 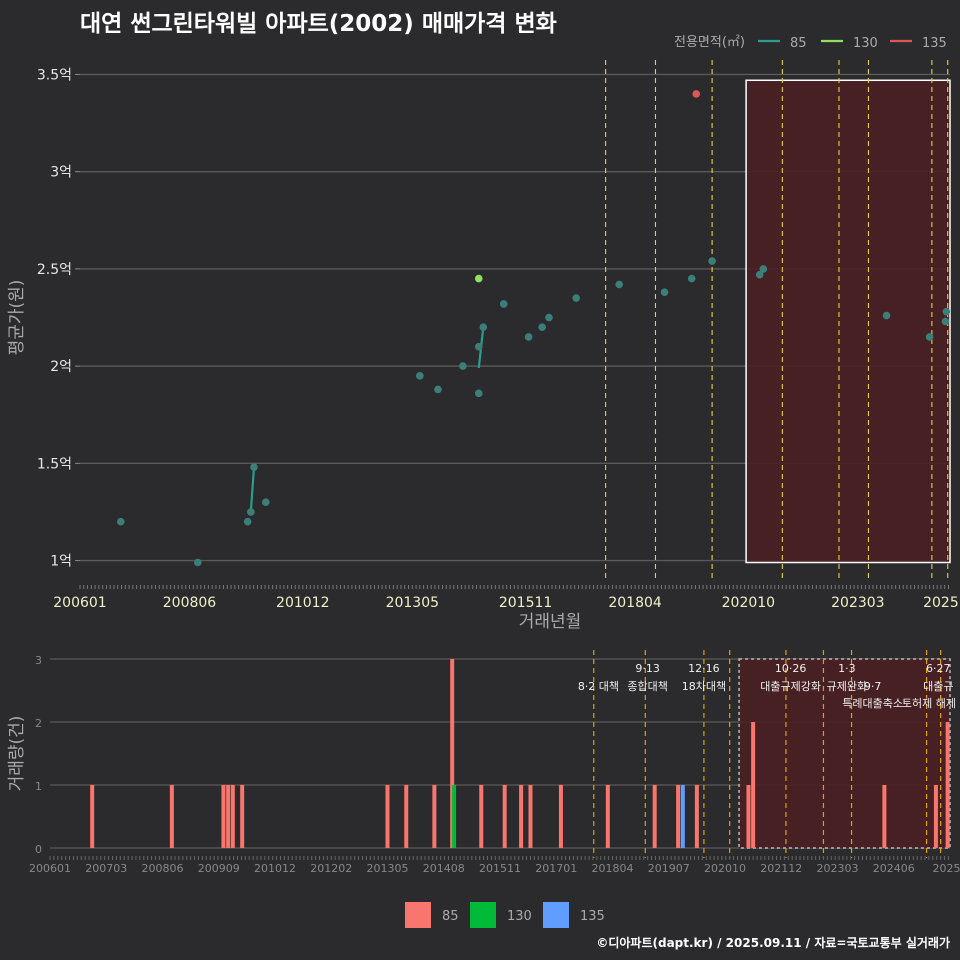 What do you see at coordinates (444, 868) in the screenshot?
I see `x-tick-label: 201408` at bounding box center [444, 868].